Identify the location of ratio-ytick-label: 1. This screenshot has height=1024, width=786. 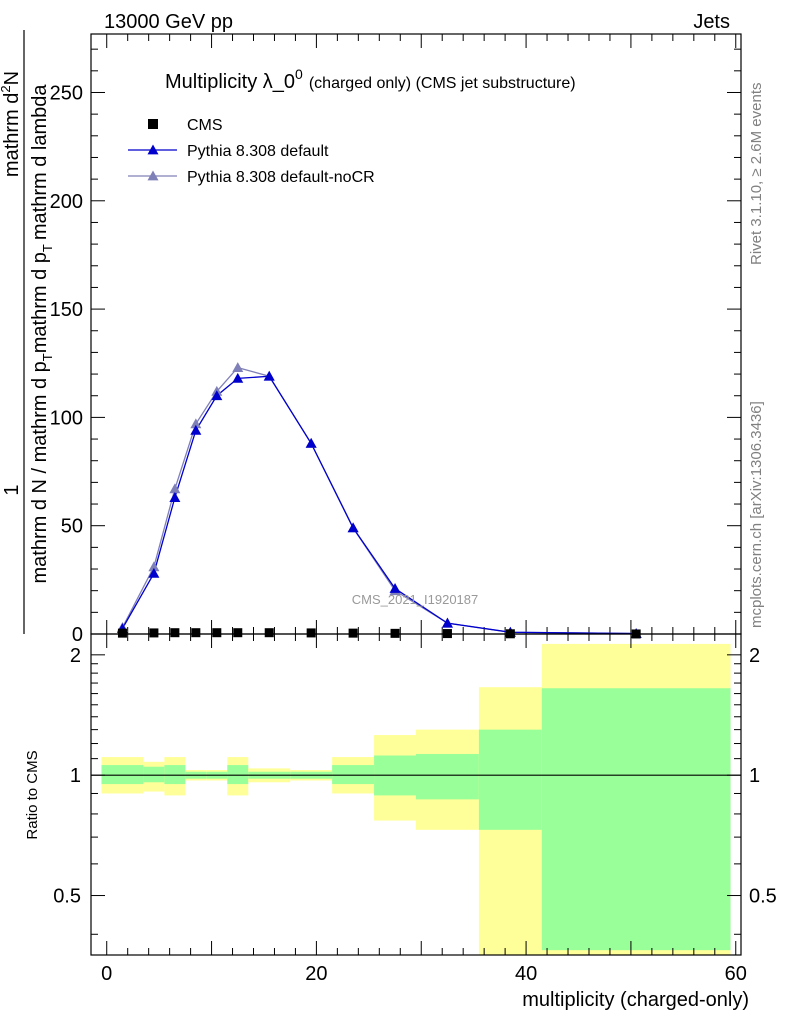
(75, 776).